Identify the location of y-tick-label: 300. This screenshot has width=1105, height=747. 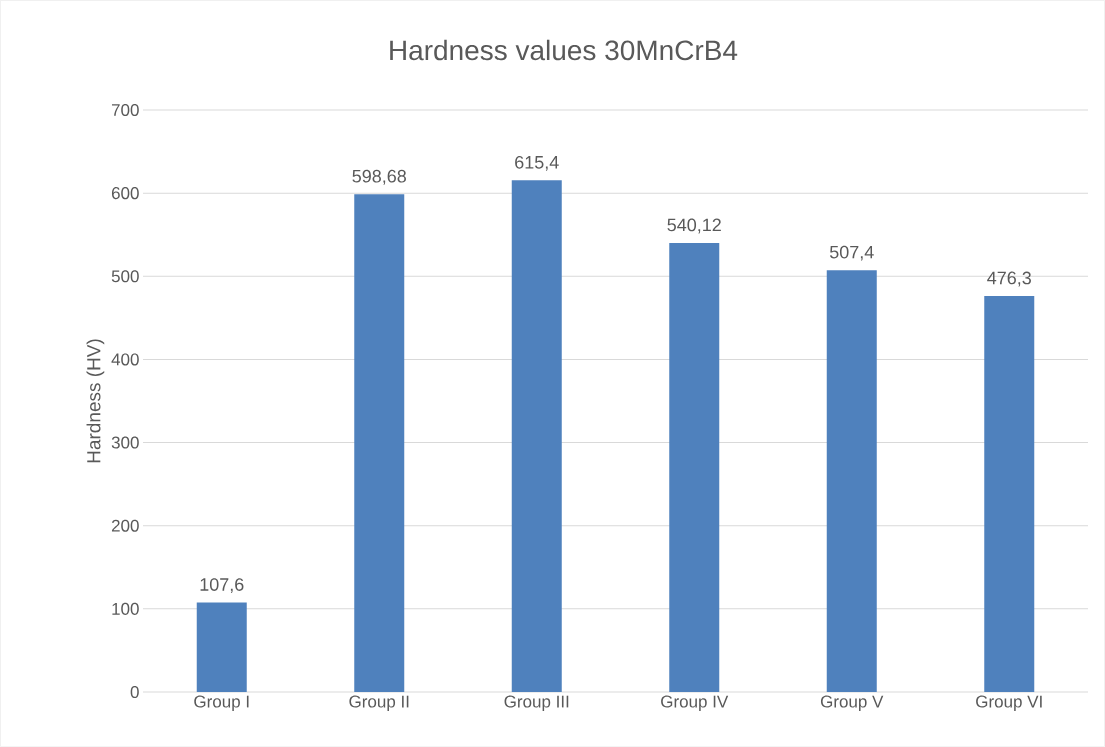
(125, 442).